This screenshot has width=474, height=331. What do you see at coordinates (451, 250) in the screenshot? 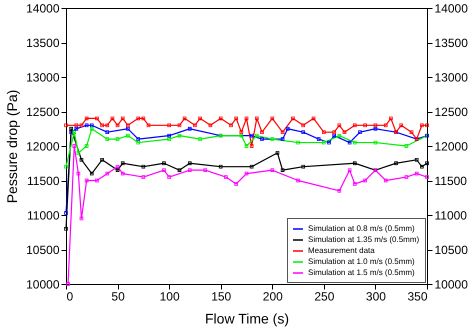
I see `y2-tick-label: 10500` at bounding box center [451, 250].